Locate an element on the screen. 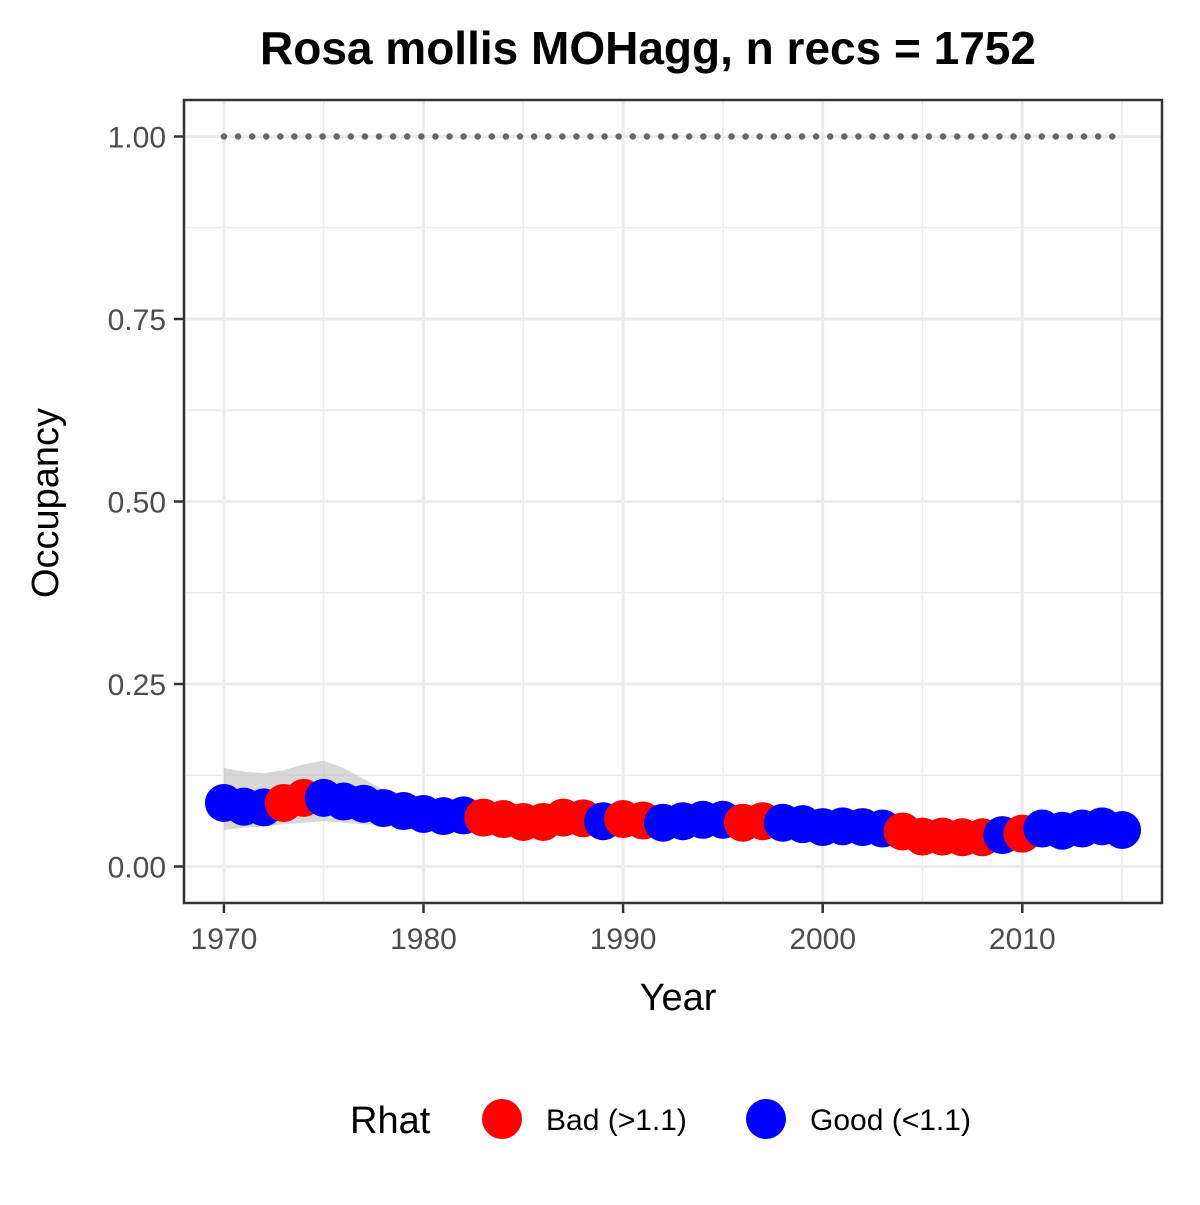 This screenshot has height=1205, width=1200. chart-title: Rosa mollis MOHagg, n recs = 1752 is located at coordinates (648, 48).